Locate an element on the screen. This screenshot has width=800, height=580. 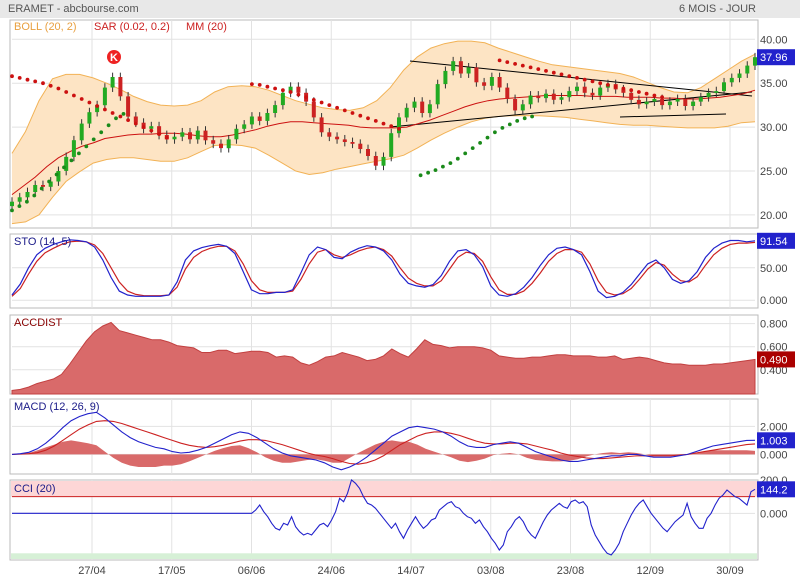
macd-last-value-badge is located at coordinates (776, 440).